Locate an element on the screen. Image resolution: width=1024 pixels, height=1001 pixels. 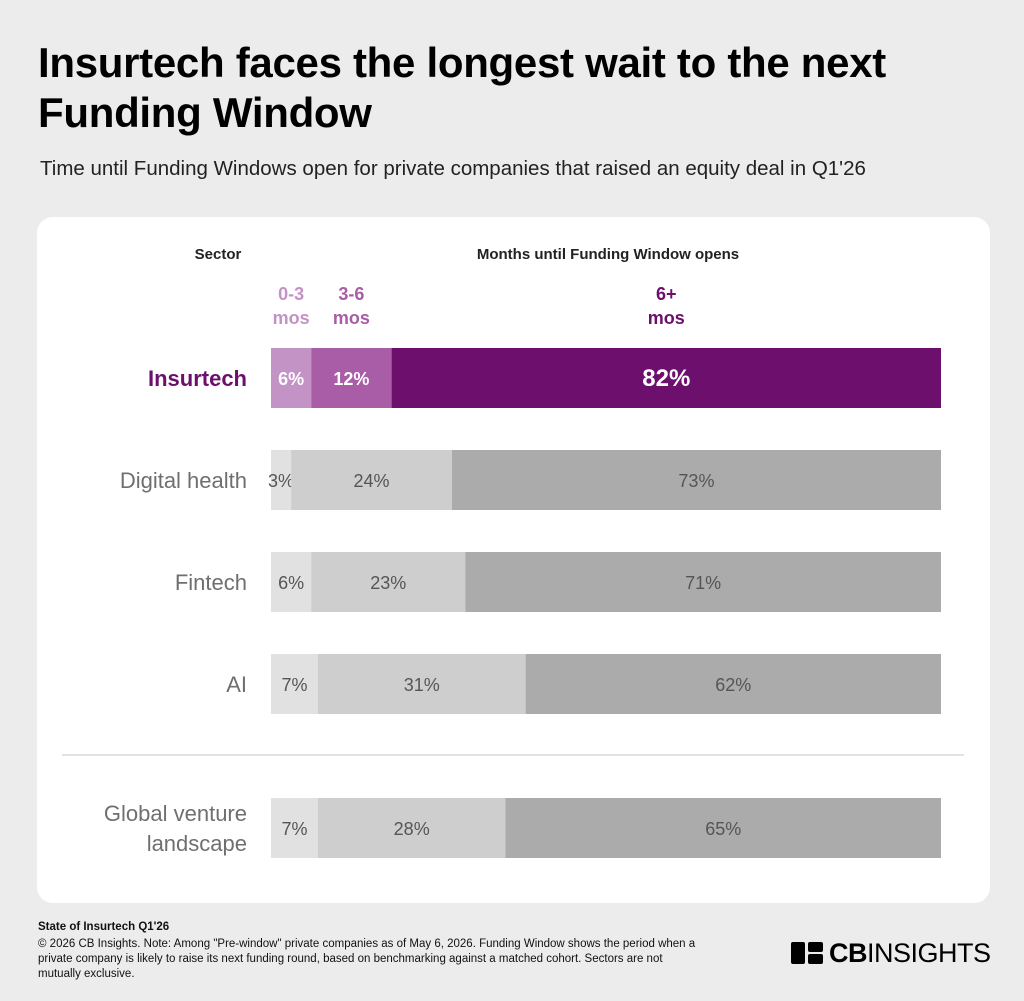
data-label-5-3: 65% is located at coordinates (723, 829).